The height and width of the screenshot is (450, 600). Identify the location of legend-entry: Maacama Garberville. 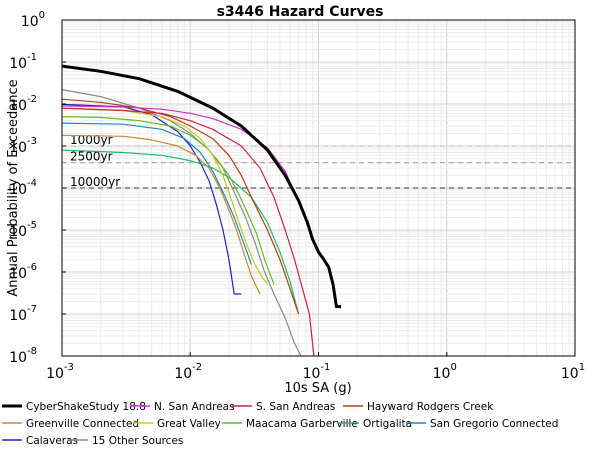
(302, 424).